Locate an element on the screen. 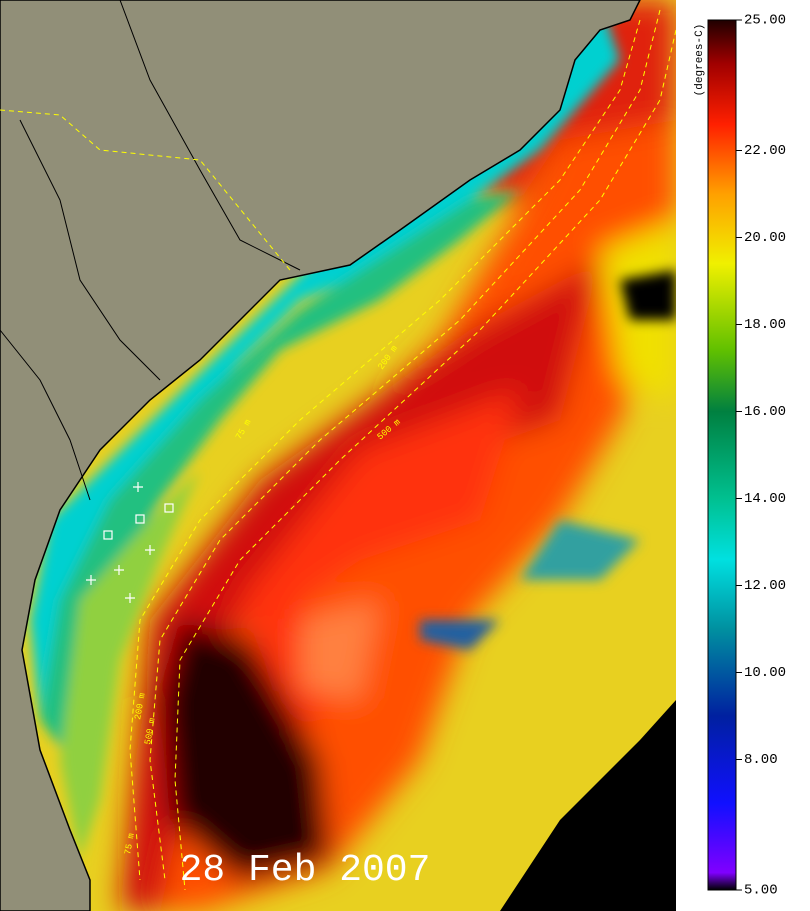  isobath-label: 500 m is located at coordinates (150, 731).